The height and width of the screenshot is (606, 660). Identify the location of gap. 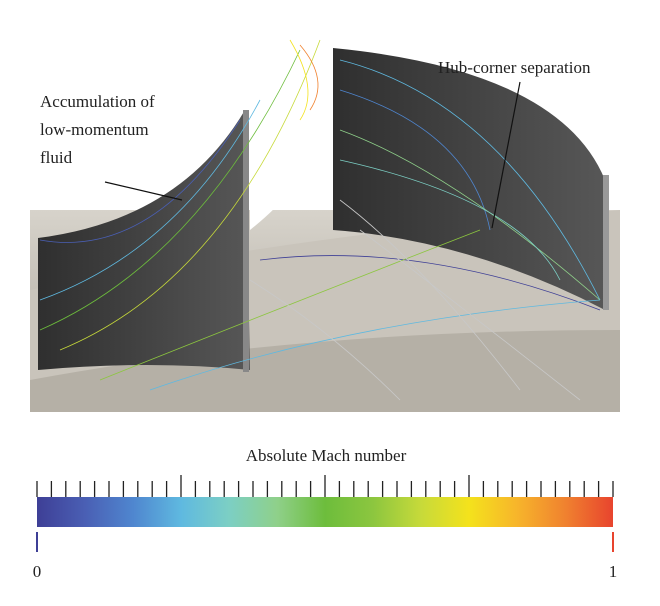
(277, 188).